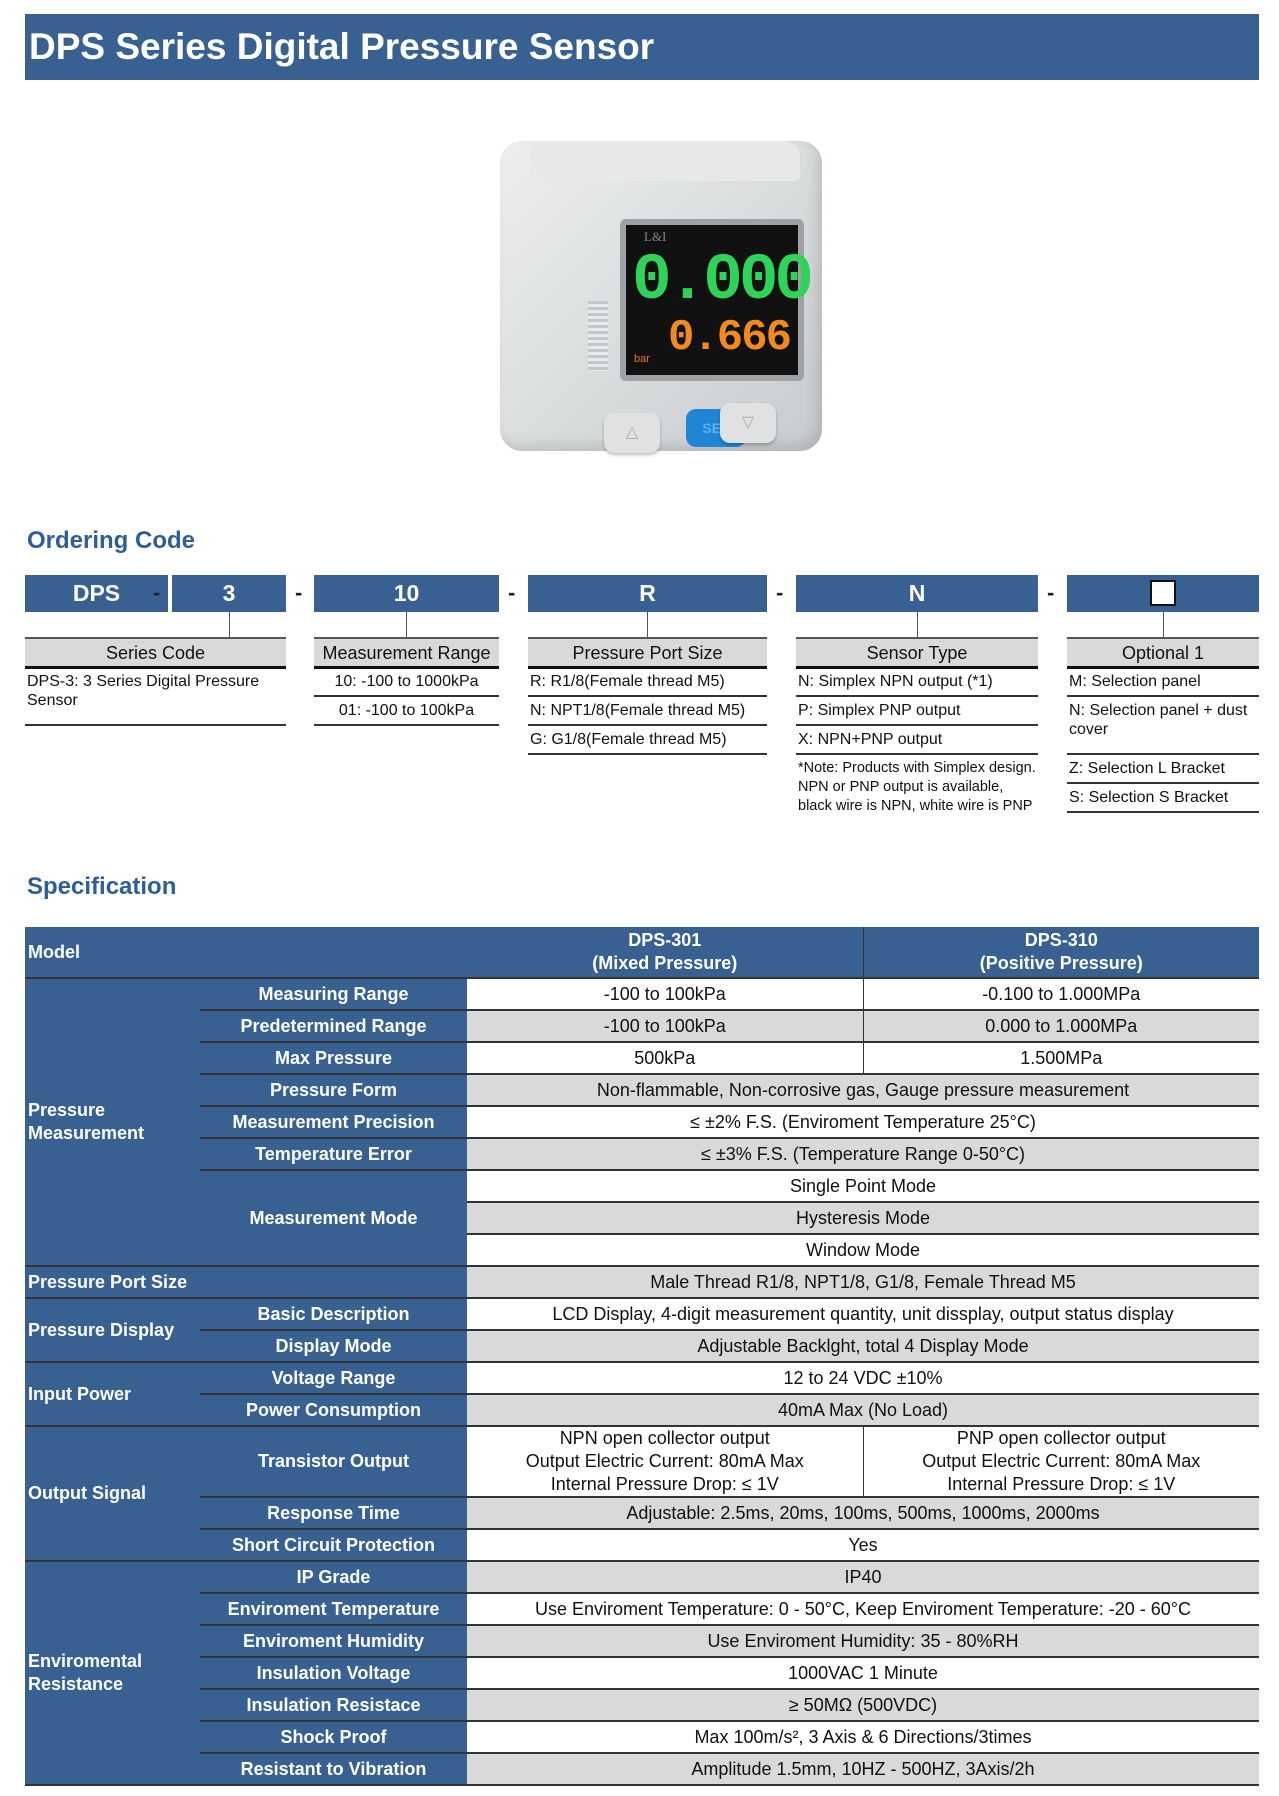 Image resolution: width=1279 pixels, height=1796 pixels. What do you see at coordinates (647, 593) in the screenshot?
I see `code-value: R` at bounding box center [647, 593].